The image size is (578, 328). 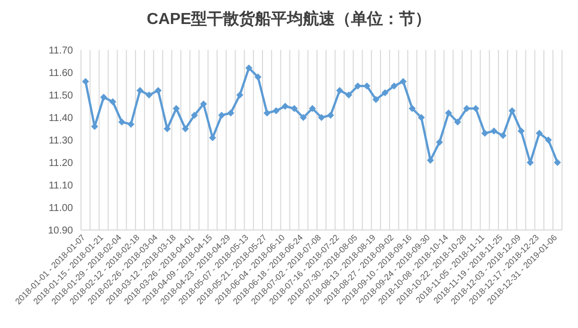 I want to click on y-tick-label: 11.70, so click(x=61, y=51).